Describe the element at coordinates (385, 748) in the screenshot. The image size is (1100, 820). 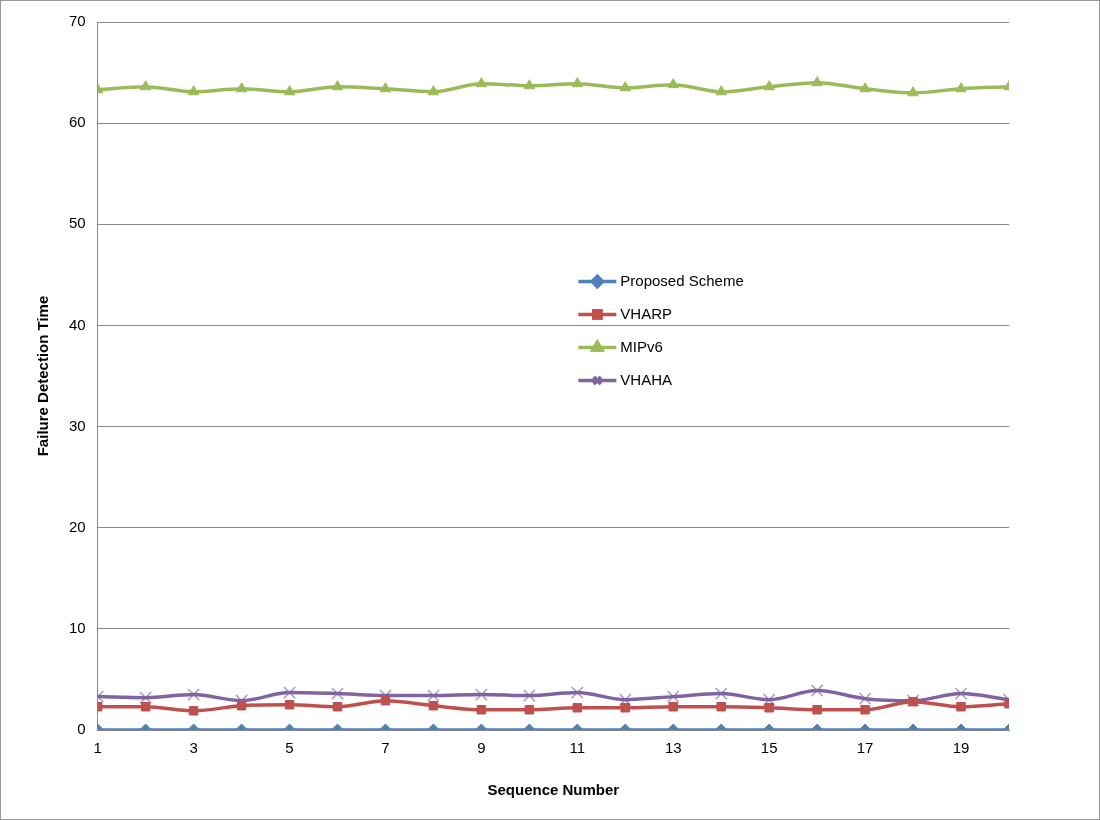
I see `x-tick-label: 7` at that location.